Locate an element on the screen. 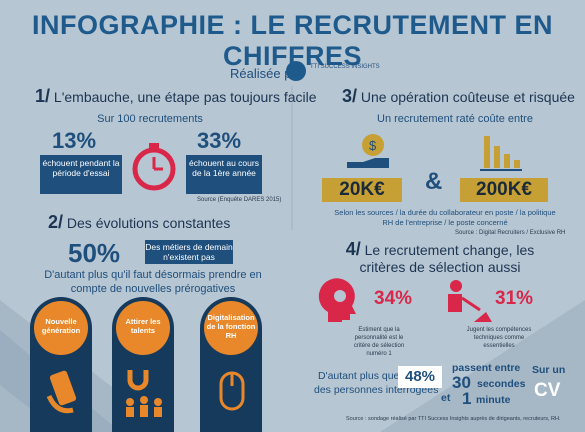 This screenshot has height=432, width=585. stopwatch-icon is located at coordinates (154, 167).